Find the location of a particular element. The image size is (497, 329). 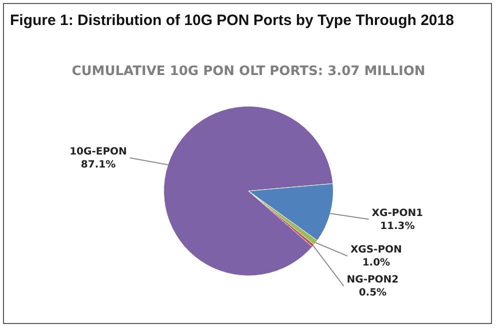

slice-label: NG-PON2 is located at coordinates (372, 280).